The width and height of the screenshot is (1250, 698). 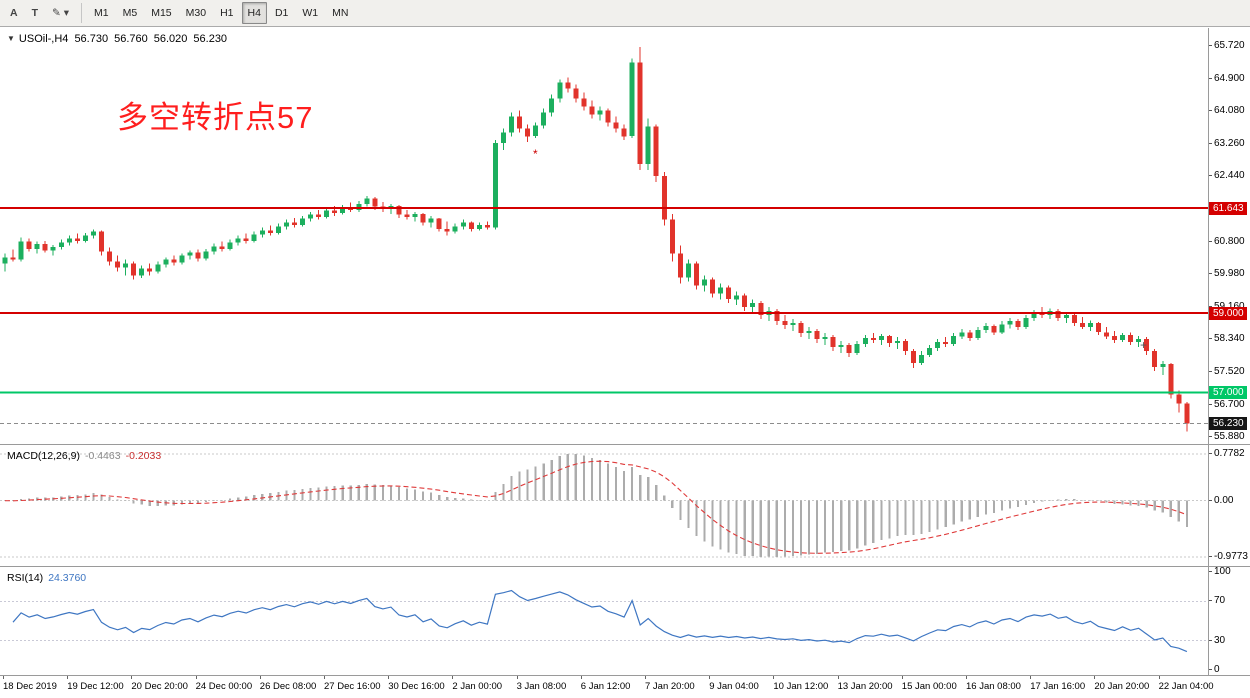 What do you see at coordinates (196, 13) in the screenshot?
I see `timeframe-button-m30: M30` at bounding box center [196, 13].